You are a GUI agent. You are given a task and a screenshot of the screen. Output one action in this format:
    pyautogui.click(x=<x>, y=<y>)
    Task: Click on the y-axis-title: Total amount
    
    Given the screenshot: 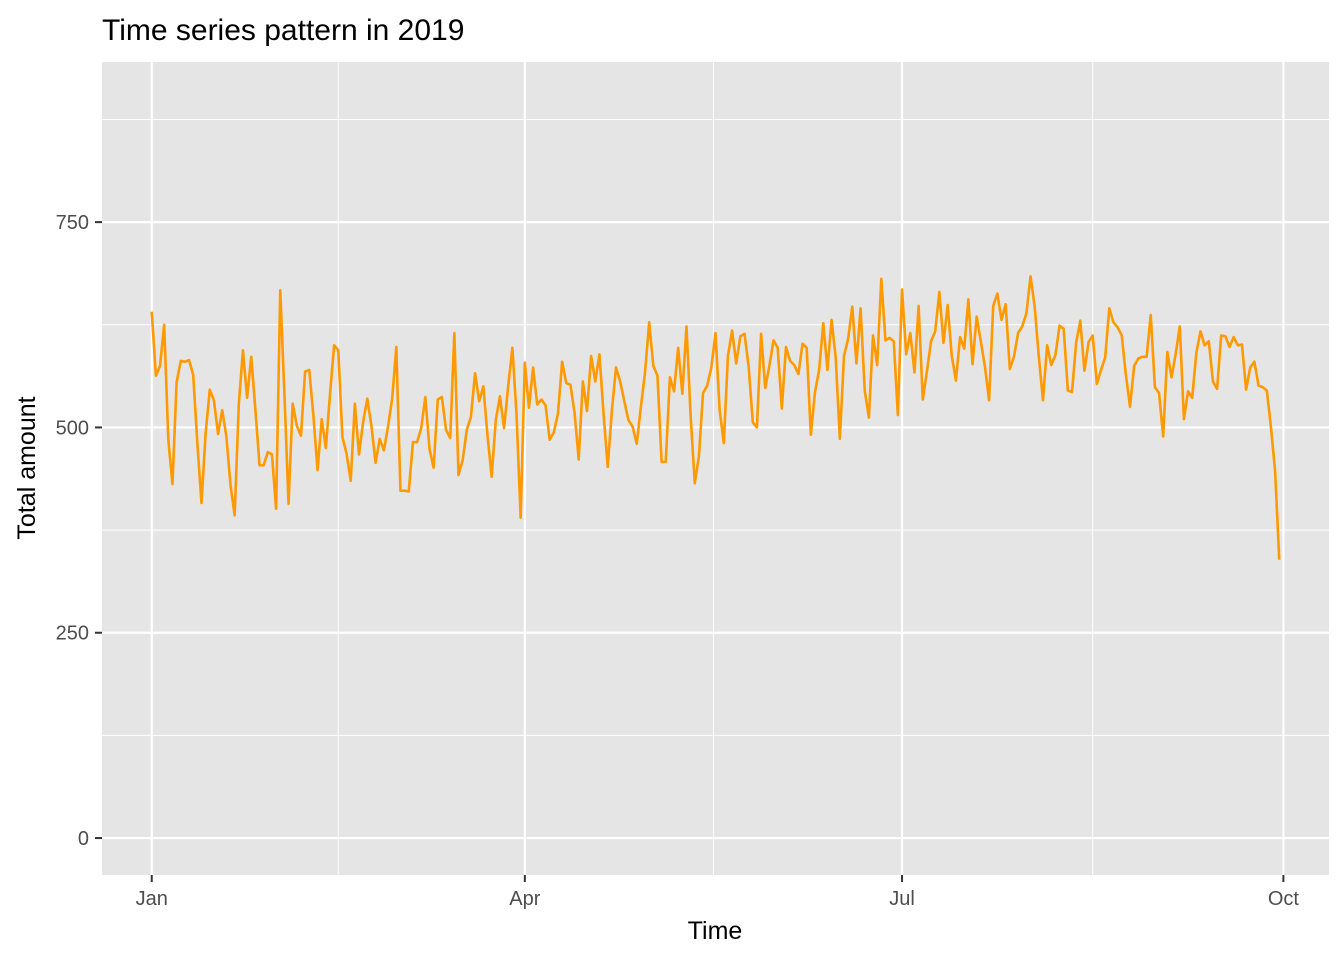 What is the action you would take?
    pyautogui.click(x=27, y=467)
    